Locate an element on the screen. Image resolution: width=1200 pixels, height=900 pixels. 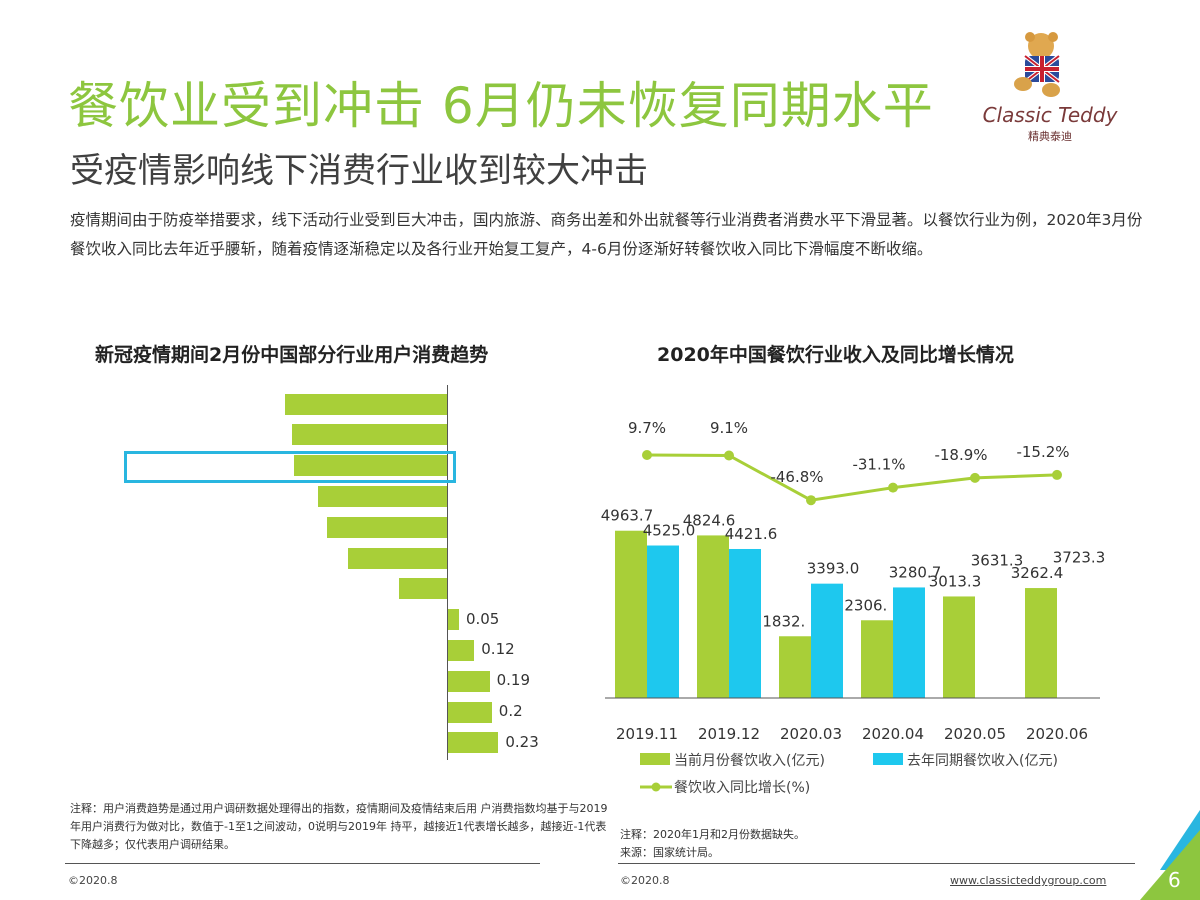
bar-value-label: 0.2 is located at coordinates (510, 711).